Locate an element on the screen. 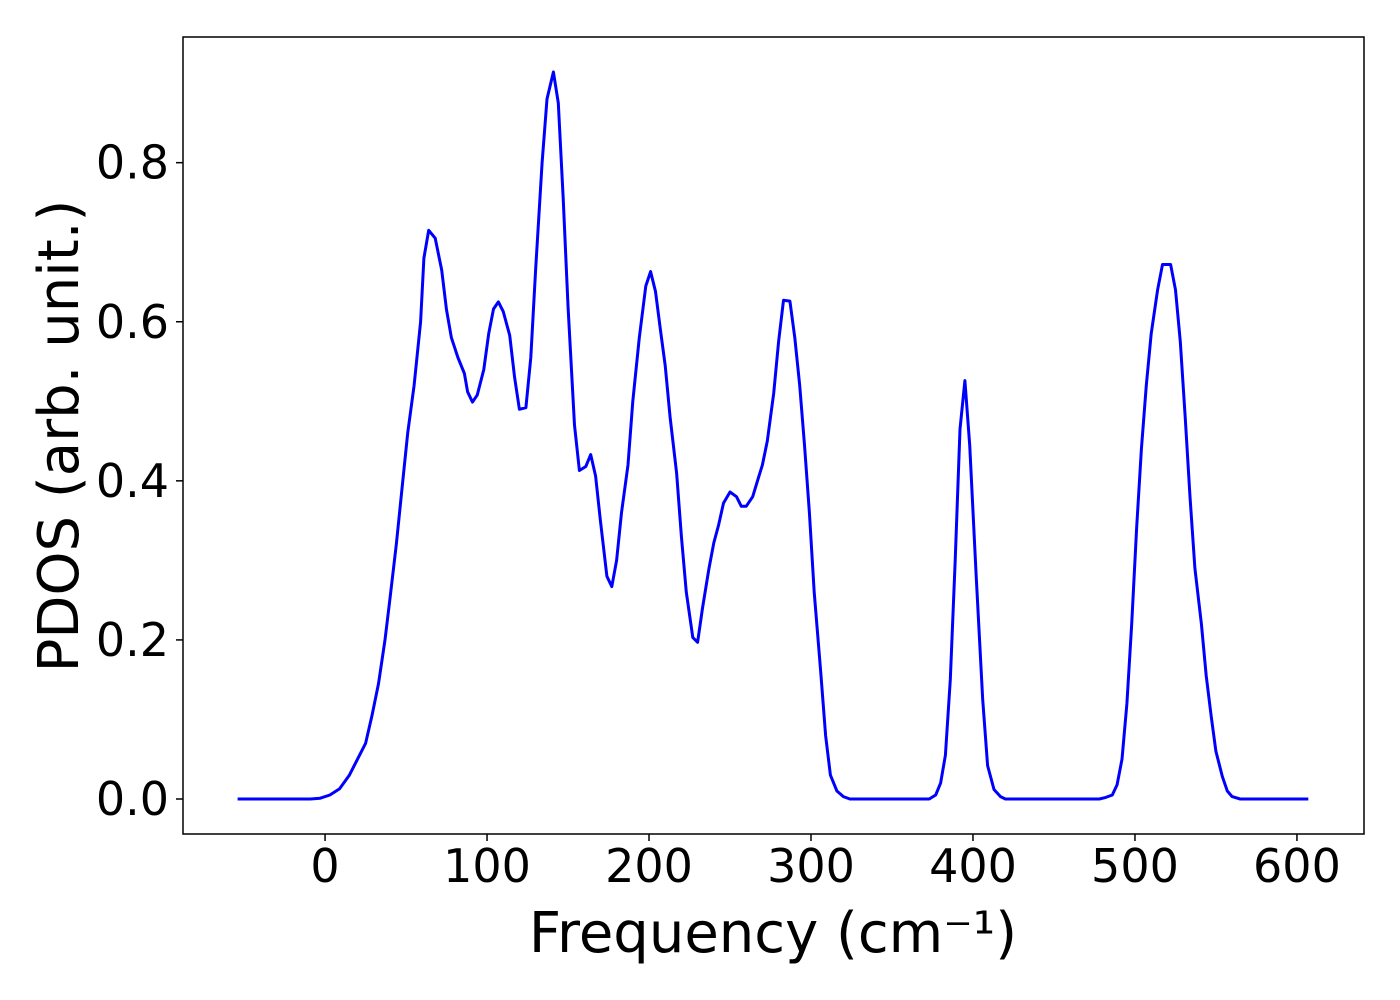  y-tick-label: 0.2 is located at coordinates (132, 640).